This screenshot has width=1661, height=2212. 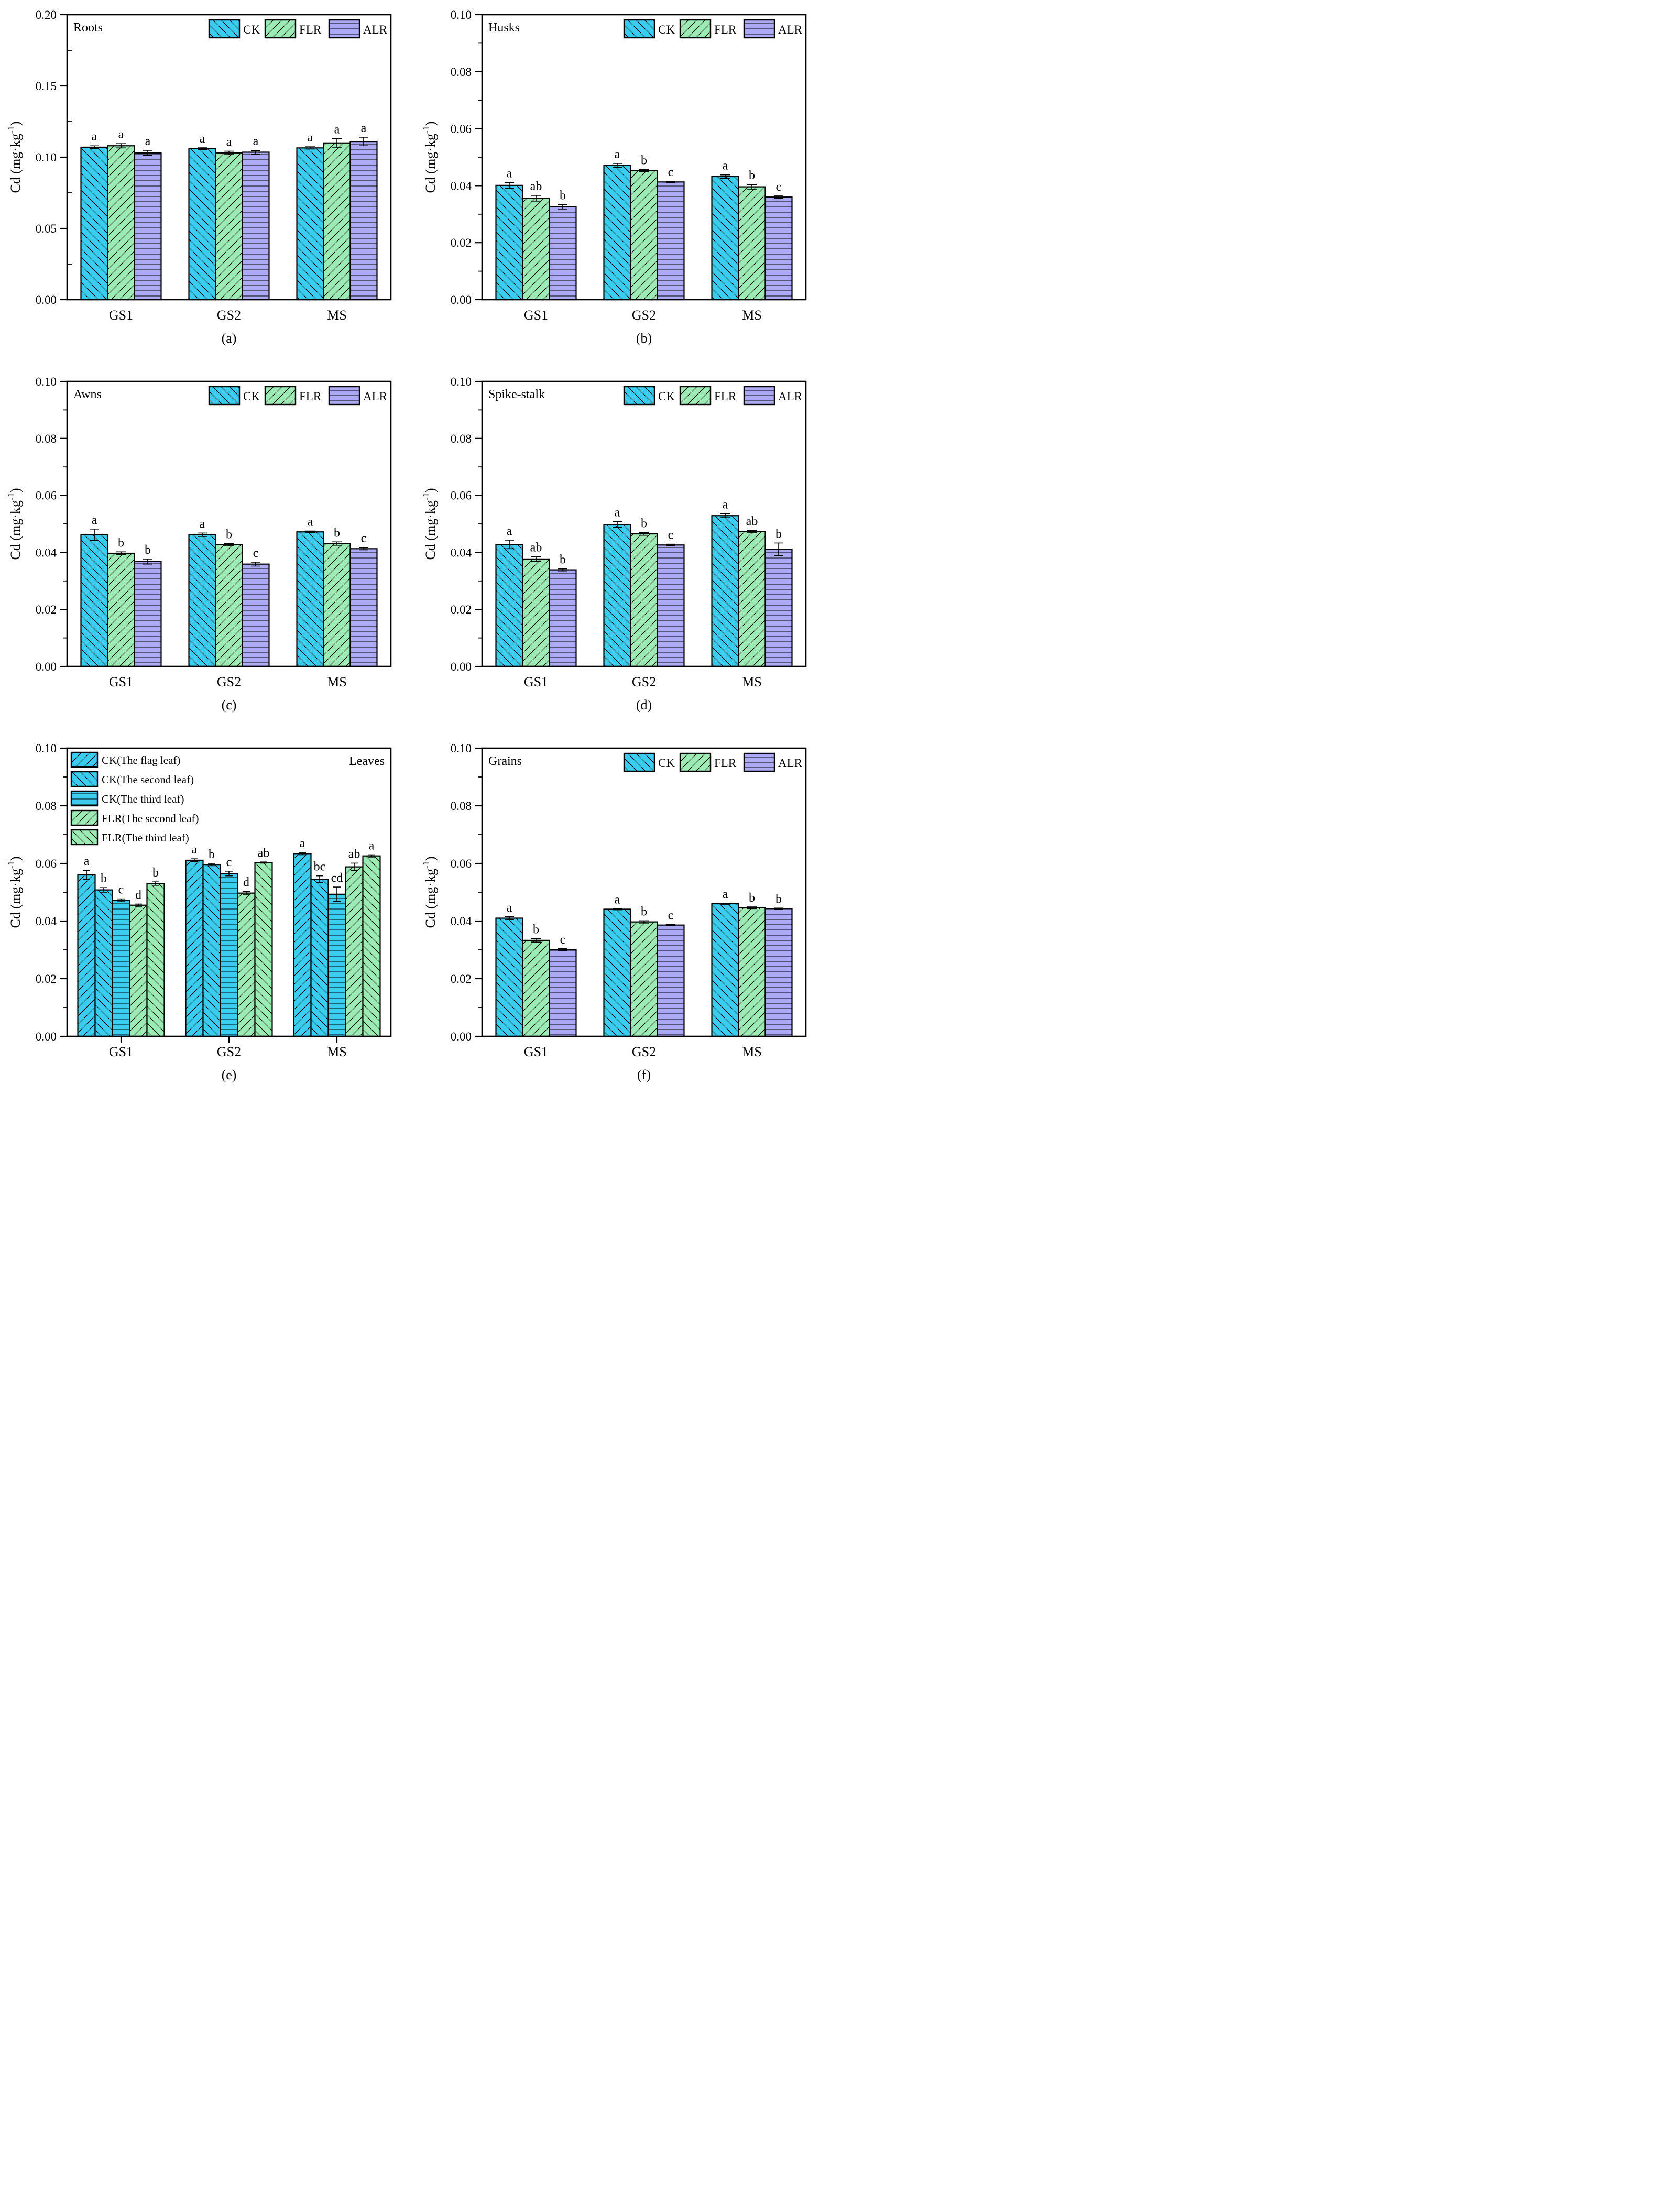 What do you see at coordinates (320, 867) in the screenshot?
I see `significance-letter: bc` at bounding box center [320, 867].